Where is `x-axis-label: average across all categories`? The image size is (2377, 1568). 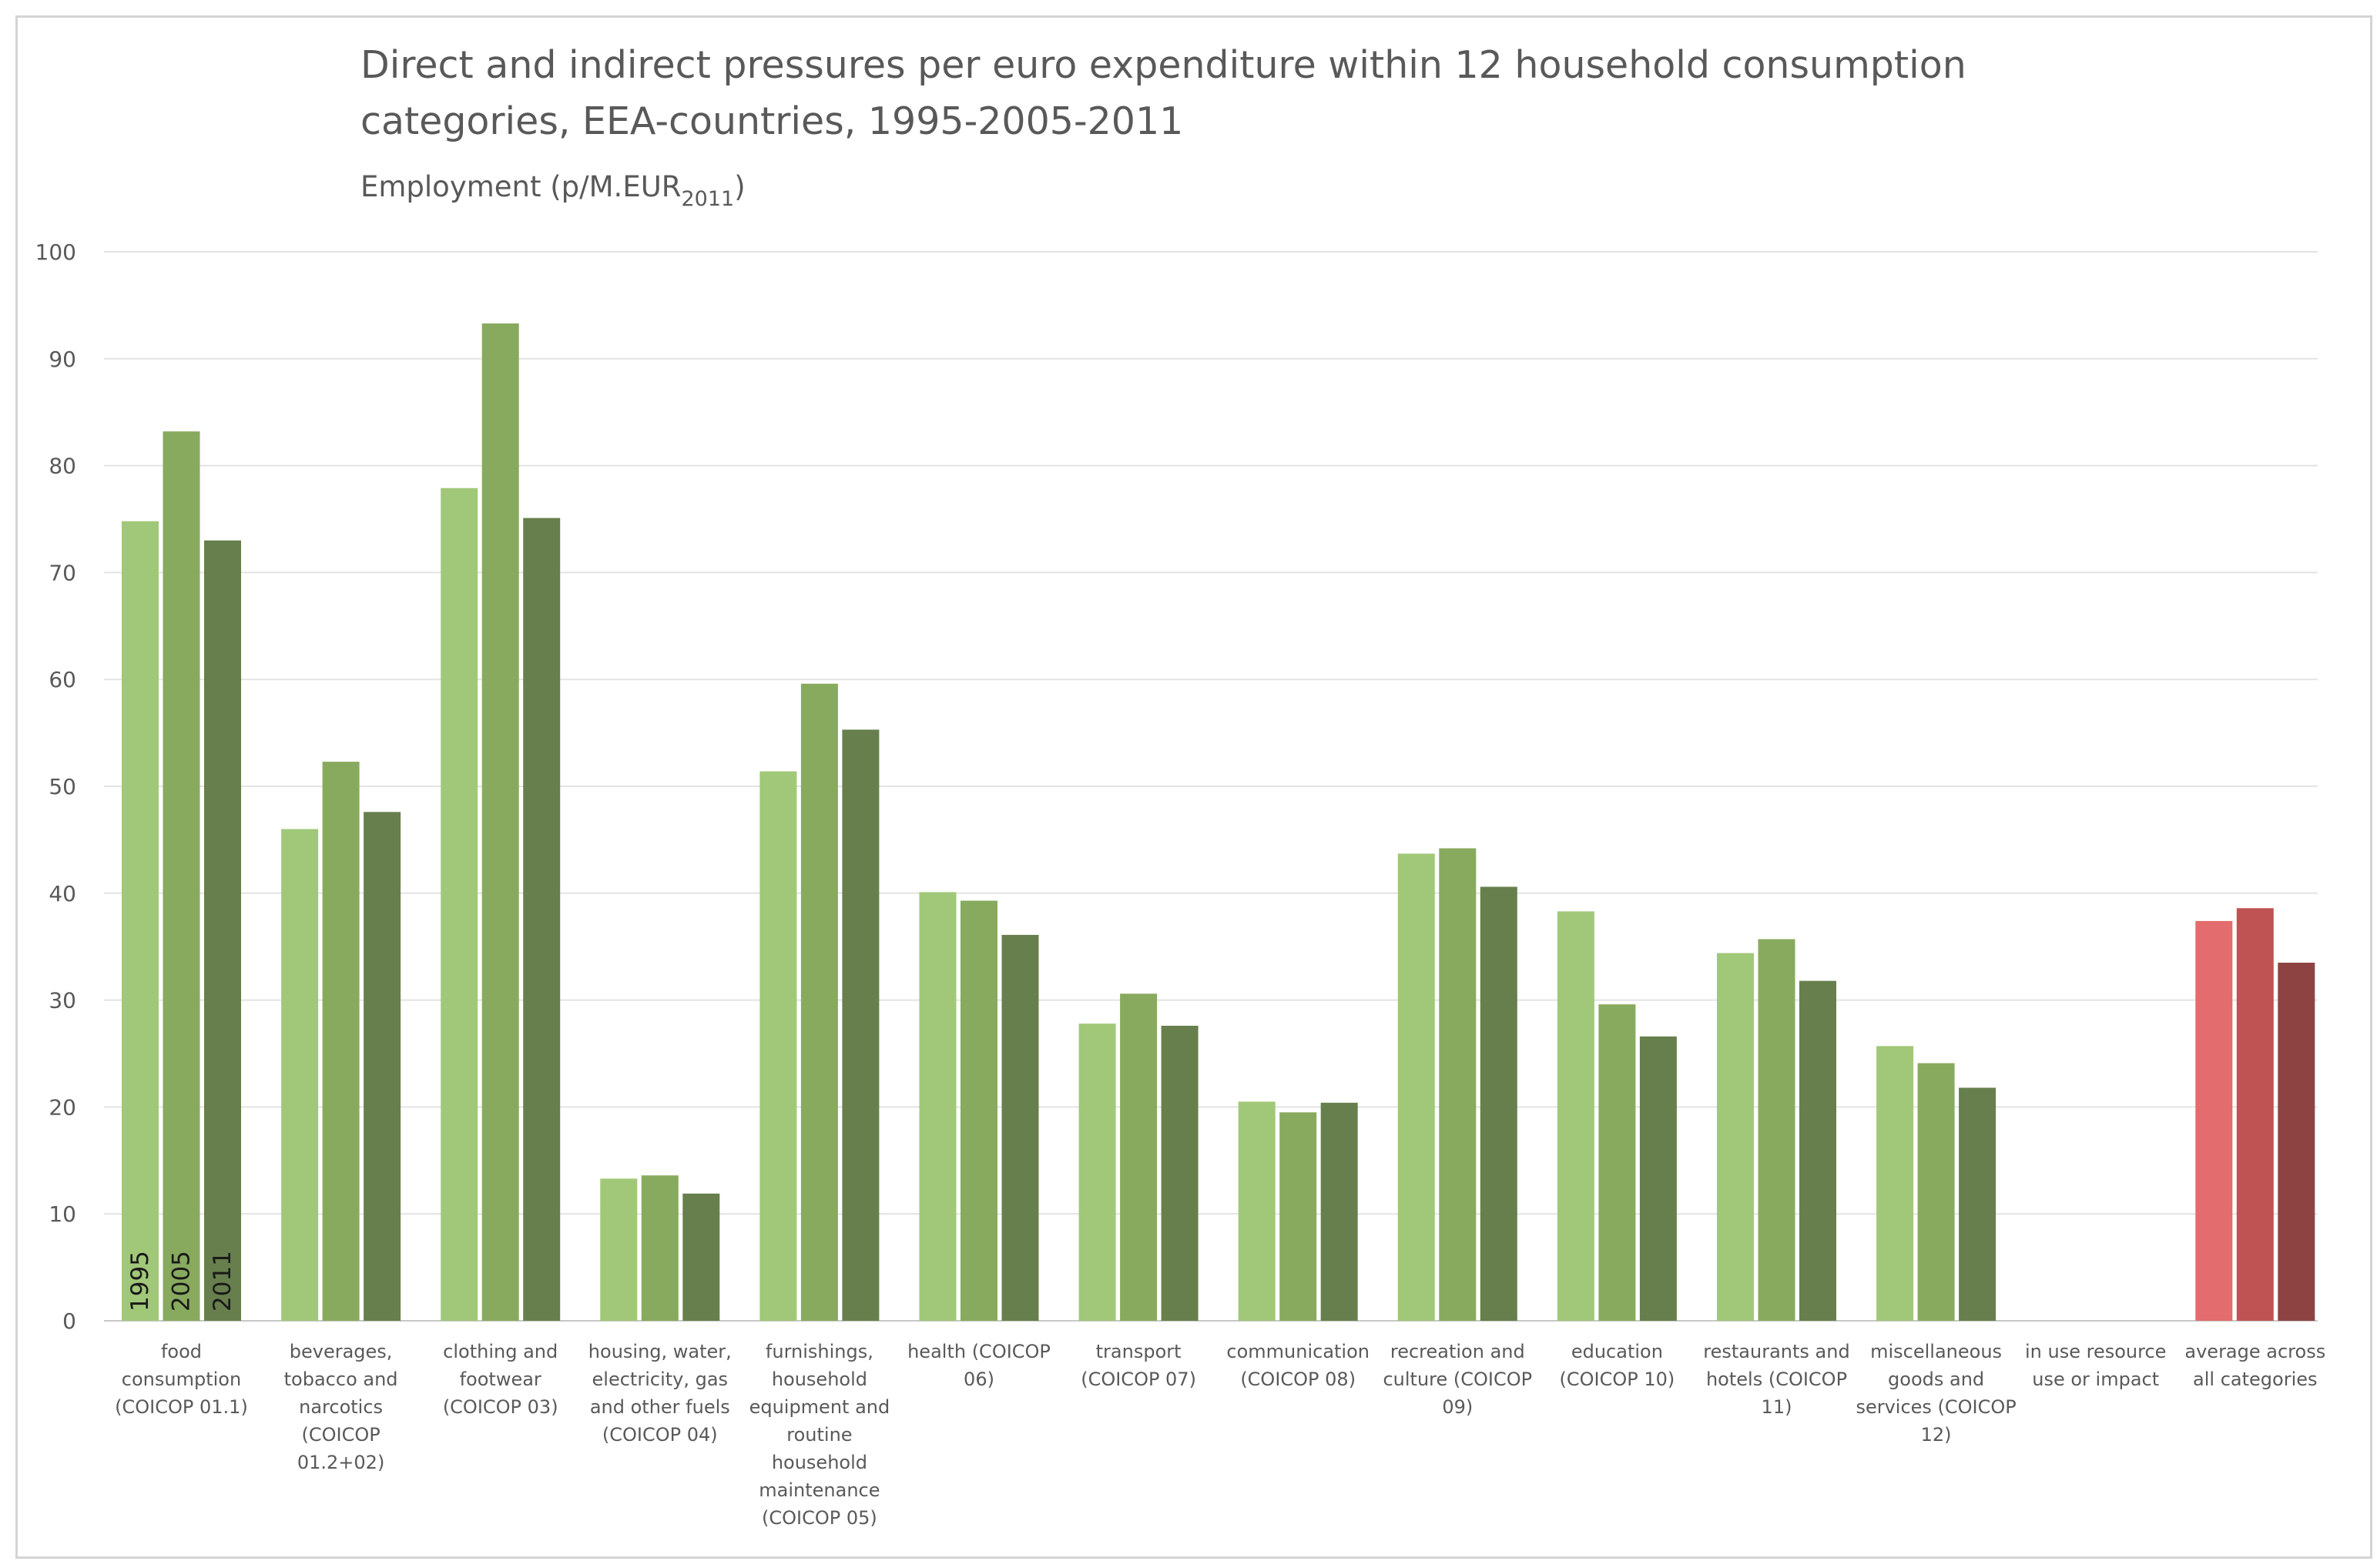
x-axis-label: average across all categories is located at coordinates (2254, 1366).